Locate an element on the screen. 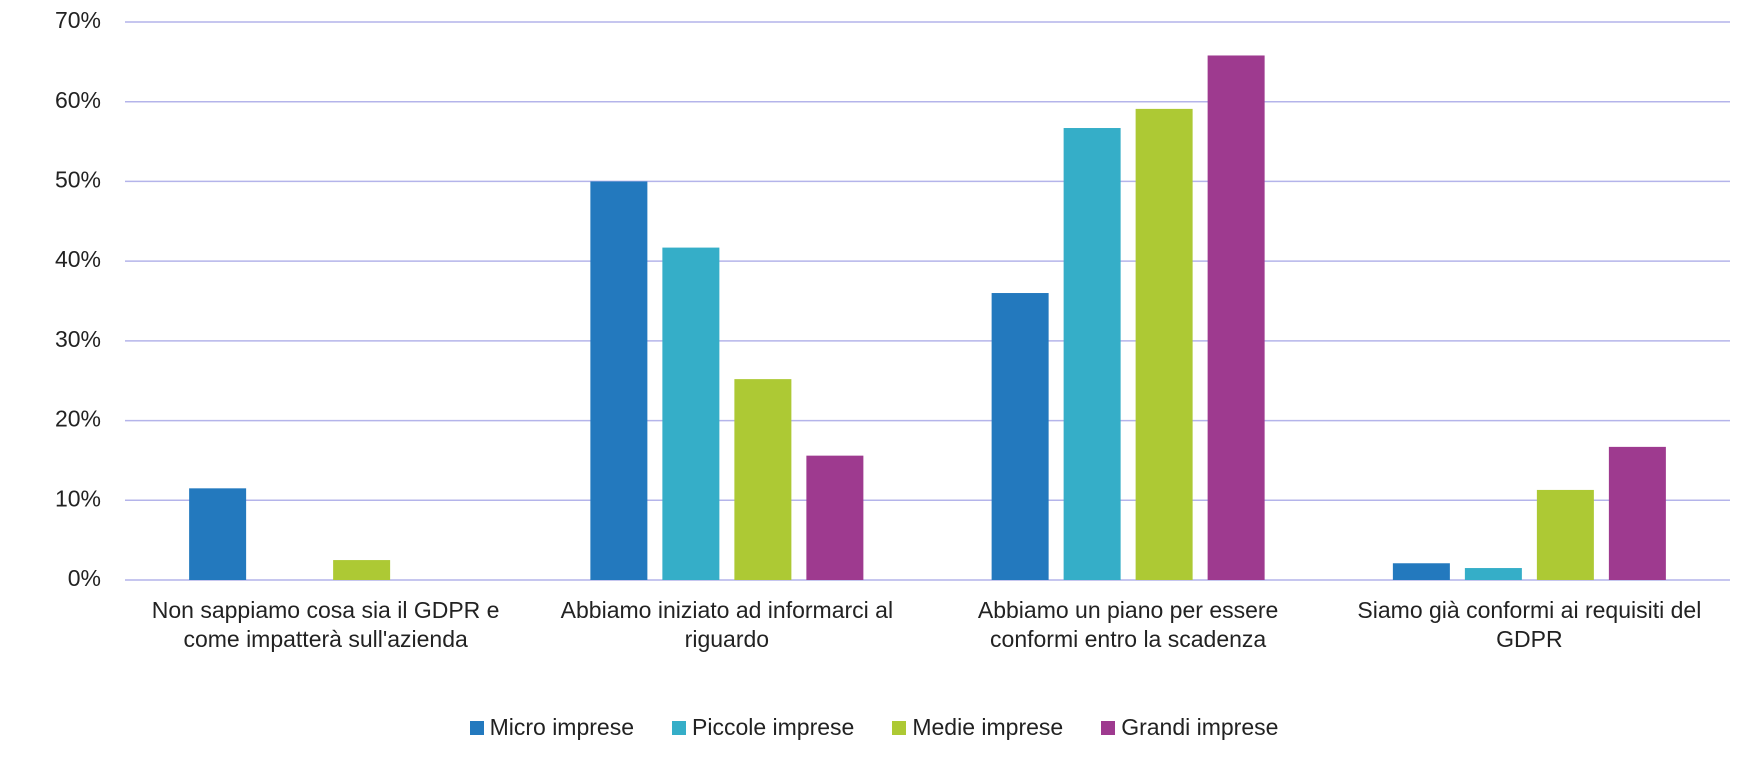  y-tick-label: 20% is located at coordinates (78, 419).